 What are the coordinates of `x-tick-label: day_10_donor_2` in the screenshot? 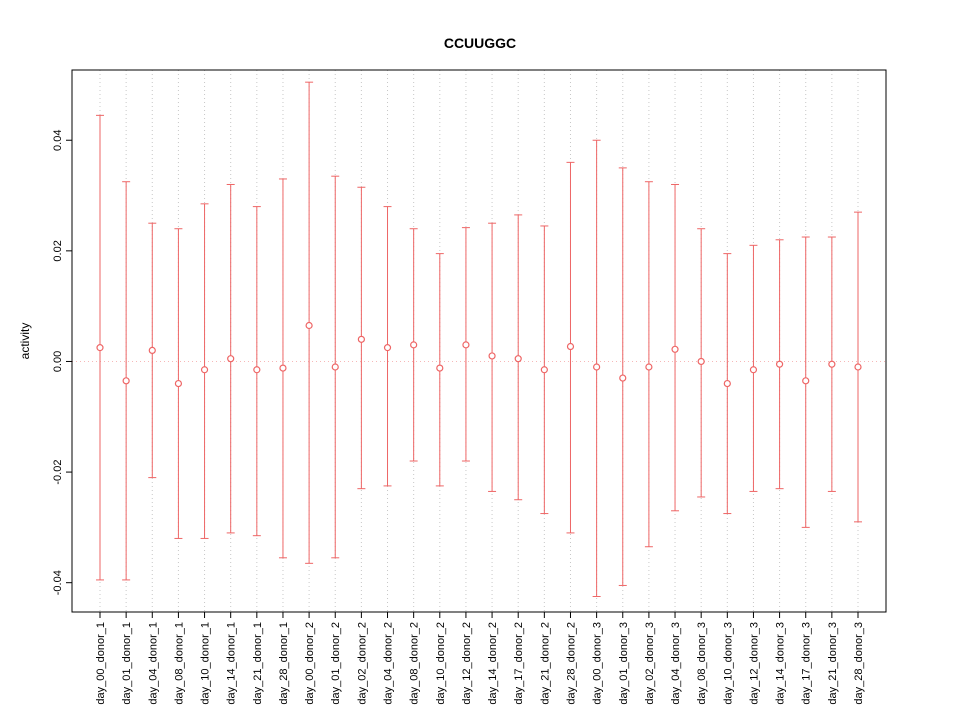 It's located at (441, 663).